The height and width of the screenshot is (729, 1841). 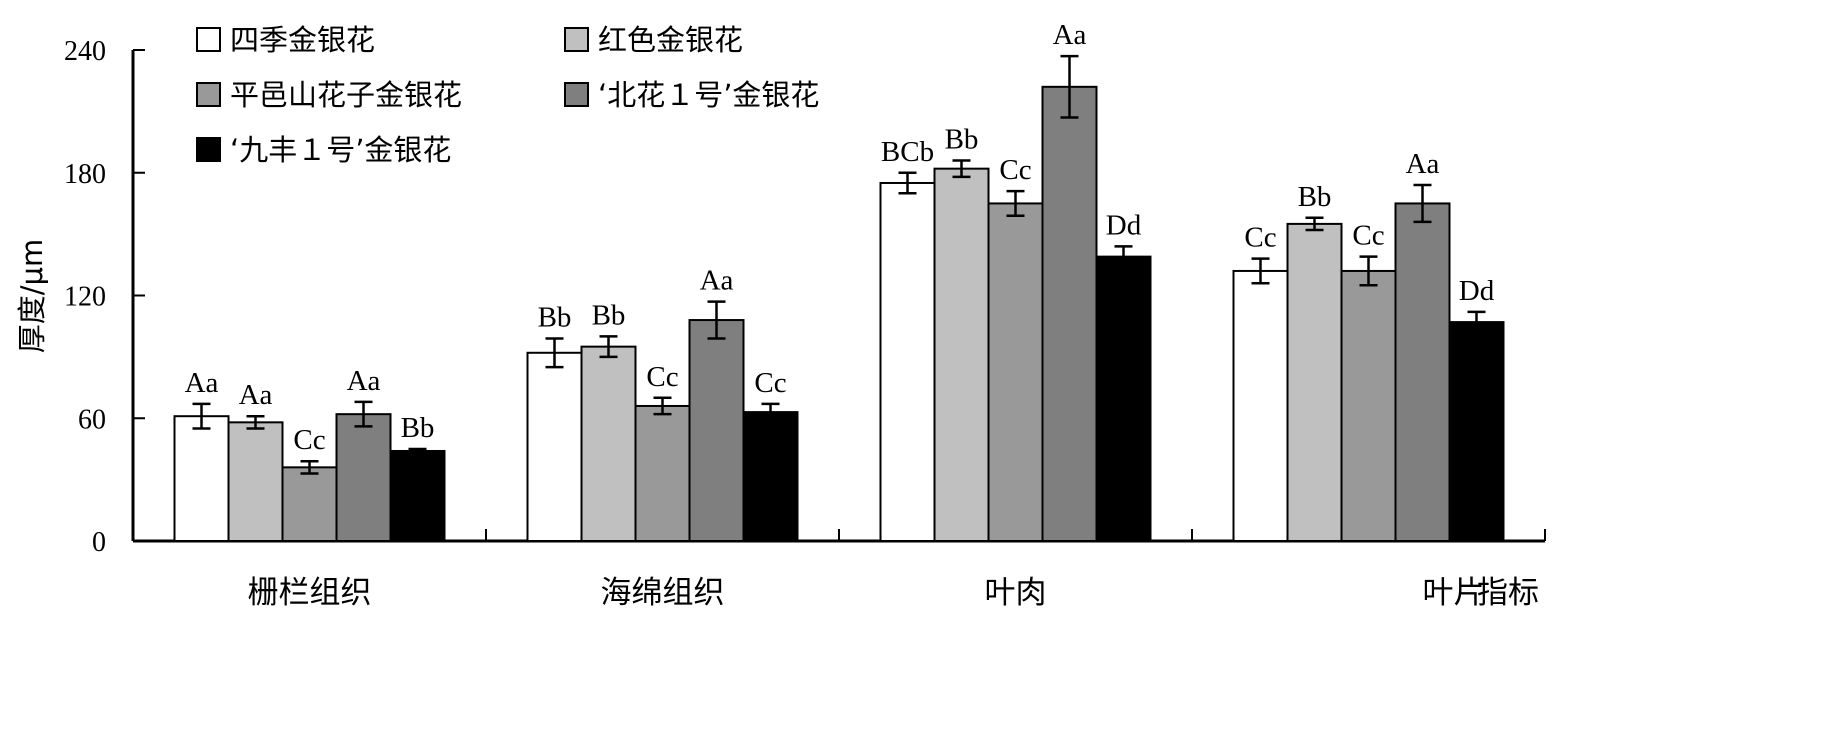 I want to click on legend-label: 四季金银花, so click(x=302, y=40).